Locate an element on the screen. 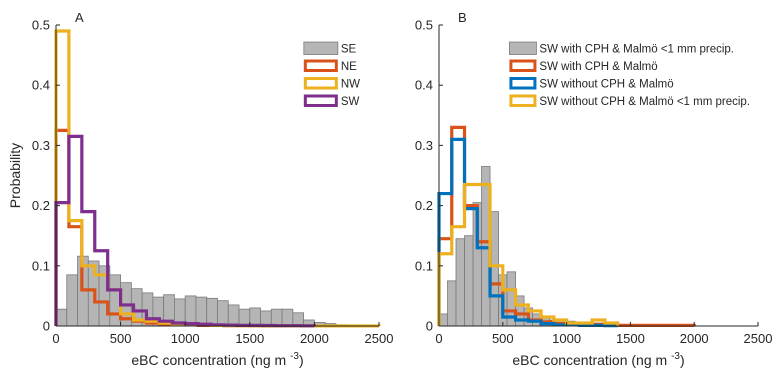 Image resolution: width=779 pixels, height=377 pixels. series-2-step-line is located at coordinates (528, 232).